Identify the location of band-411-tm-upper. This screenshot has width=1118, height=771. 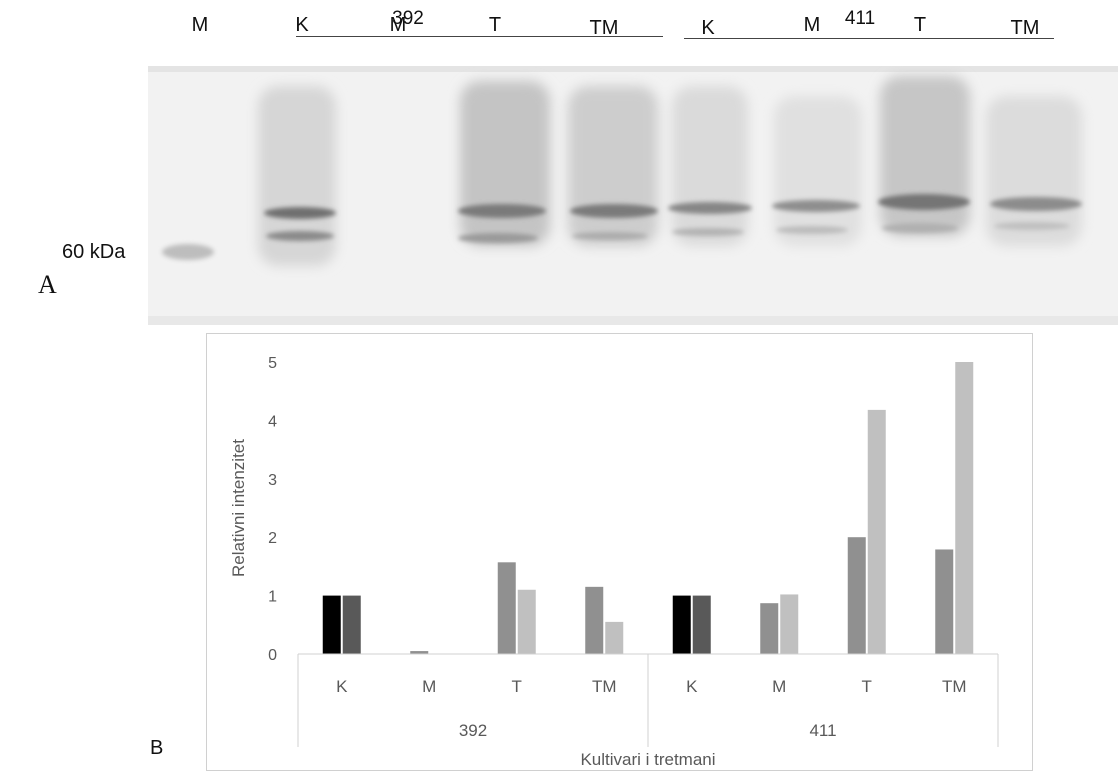
(1036, 204).